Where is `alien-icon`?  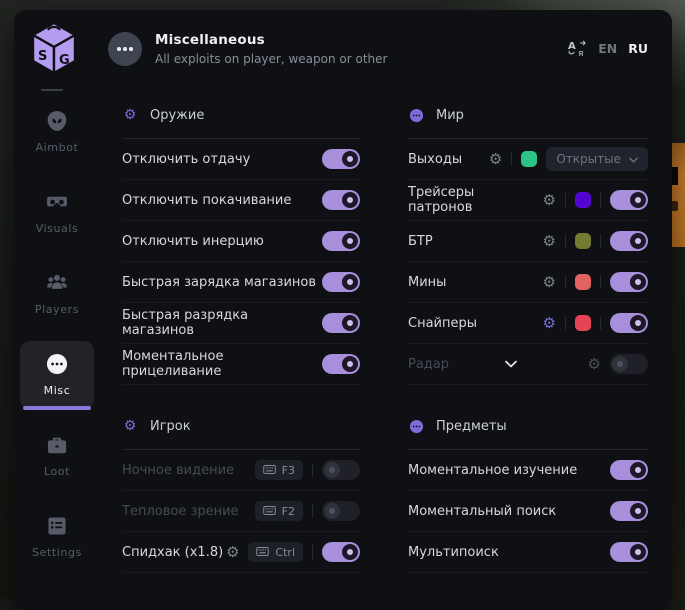 alien-icon is located at coordinates (57, 121).